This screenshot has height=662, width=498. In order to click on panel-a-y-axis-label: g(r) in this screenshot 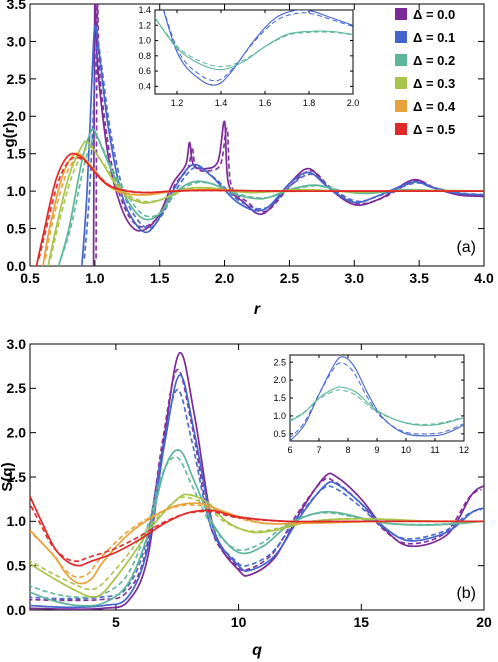, I will do `click(9, 135)`.